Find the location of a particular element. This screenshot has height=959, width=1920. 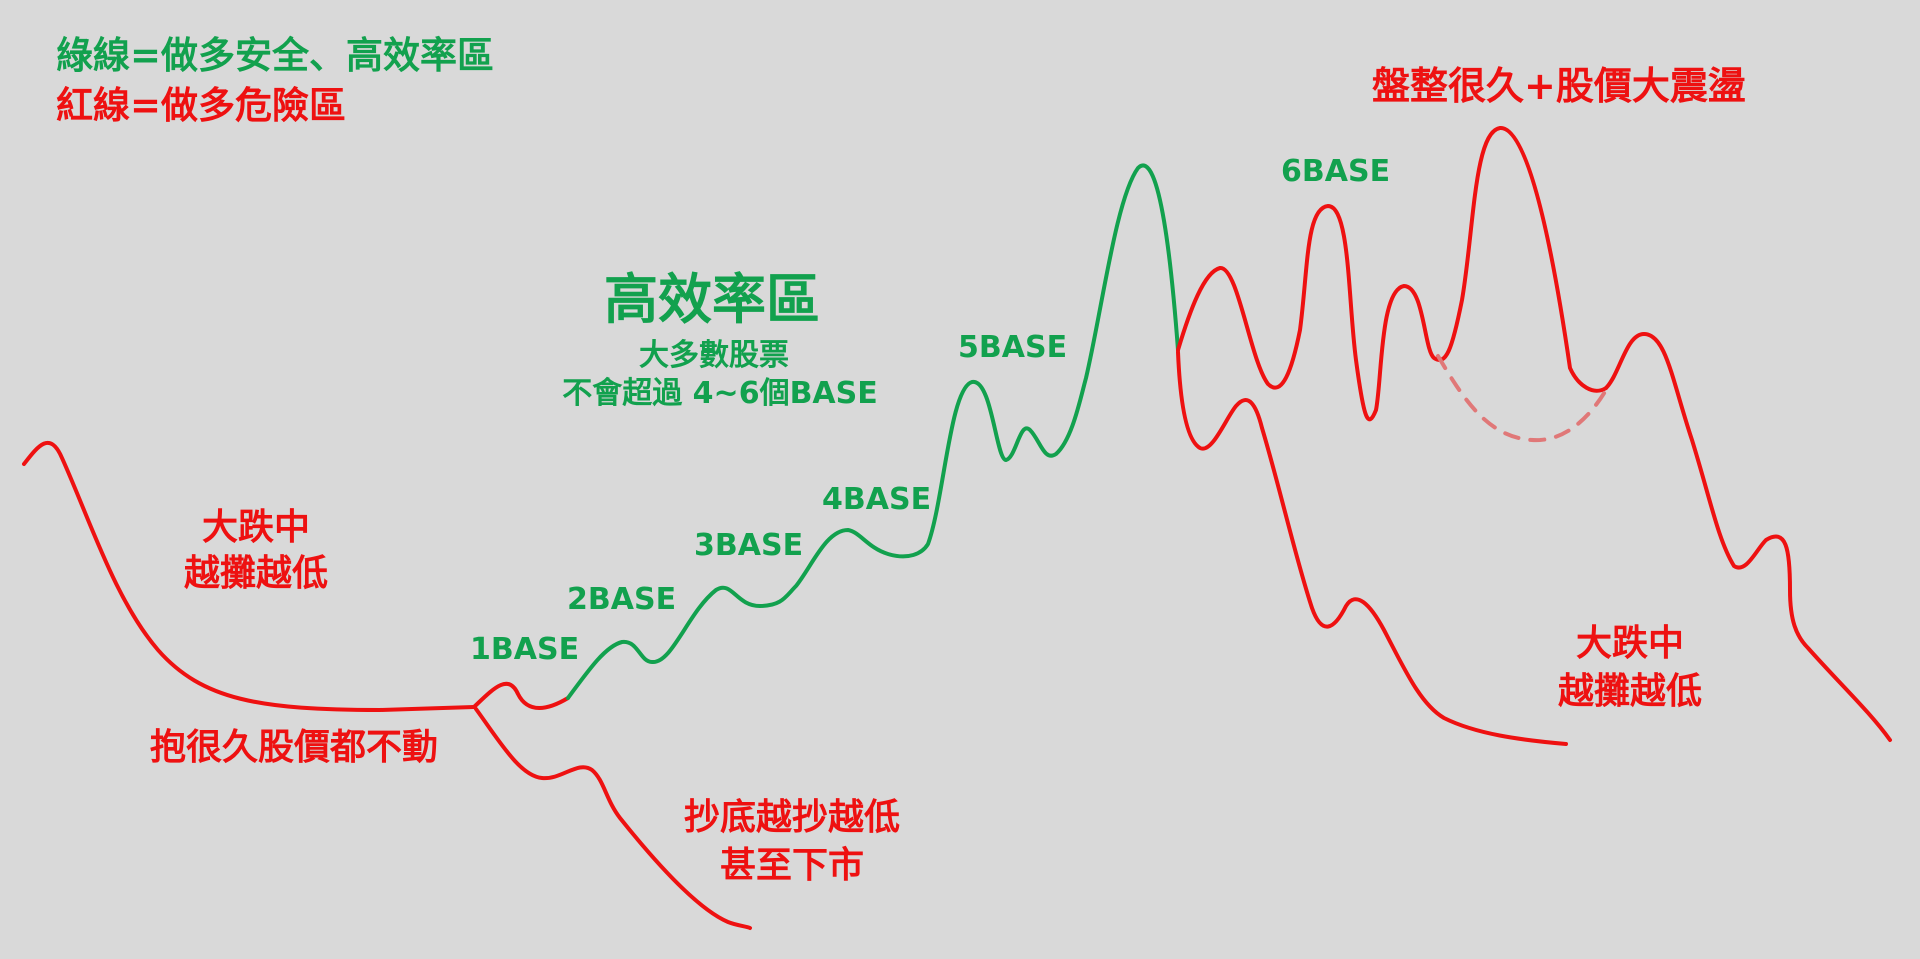

red-curve-bottom-fishing is located at coordinates (613, 818).